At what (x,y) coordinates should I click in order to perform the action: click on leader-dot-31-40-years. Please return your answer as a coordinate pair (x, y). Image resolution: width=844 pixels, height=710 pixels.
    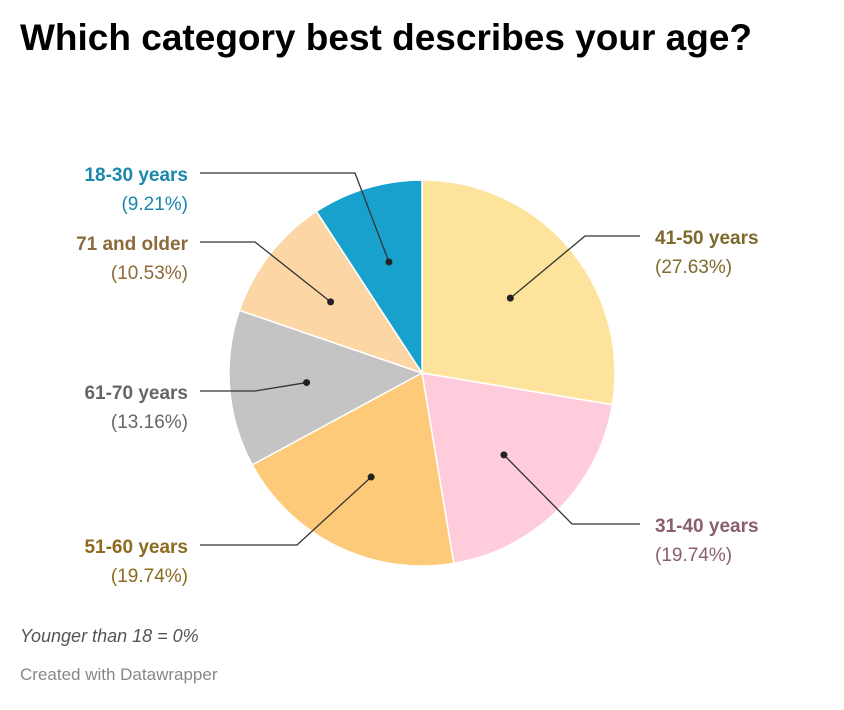
    Looking at the image, I should click on (504, 455).